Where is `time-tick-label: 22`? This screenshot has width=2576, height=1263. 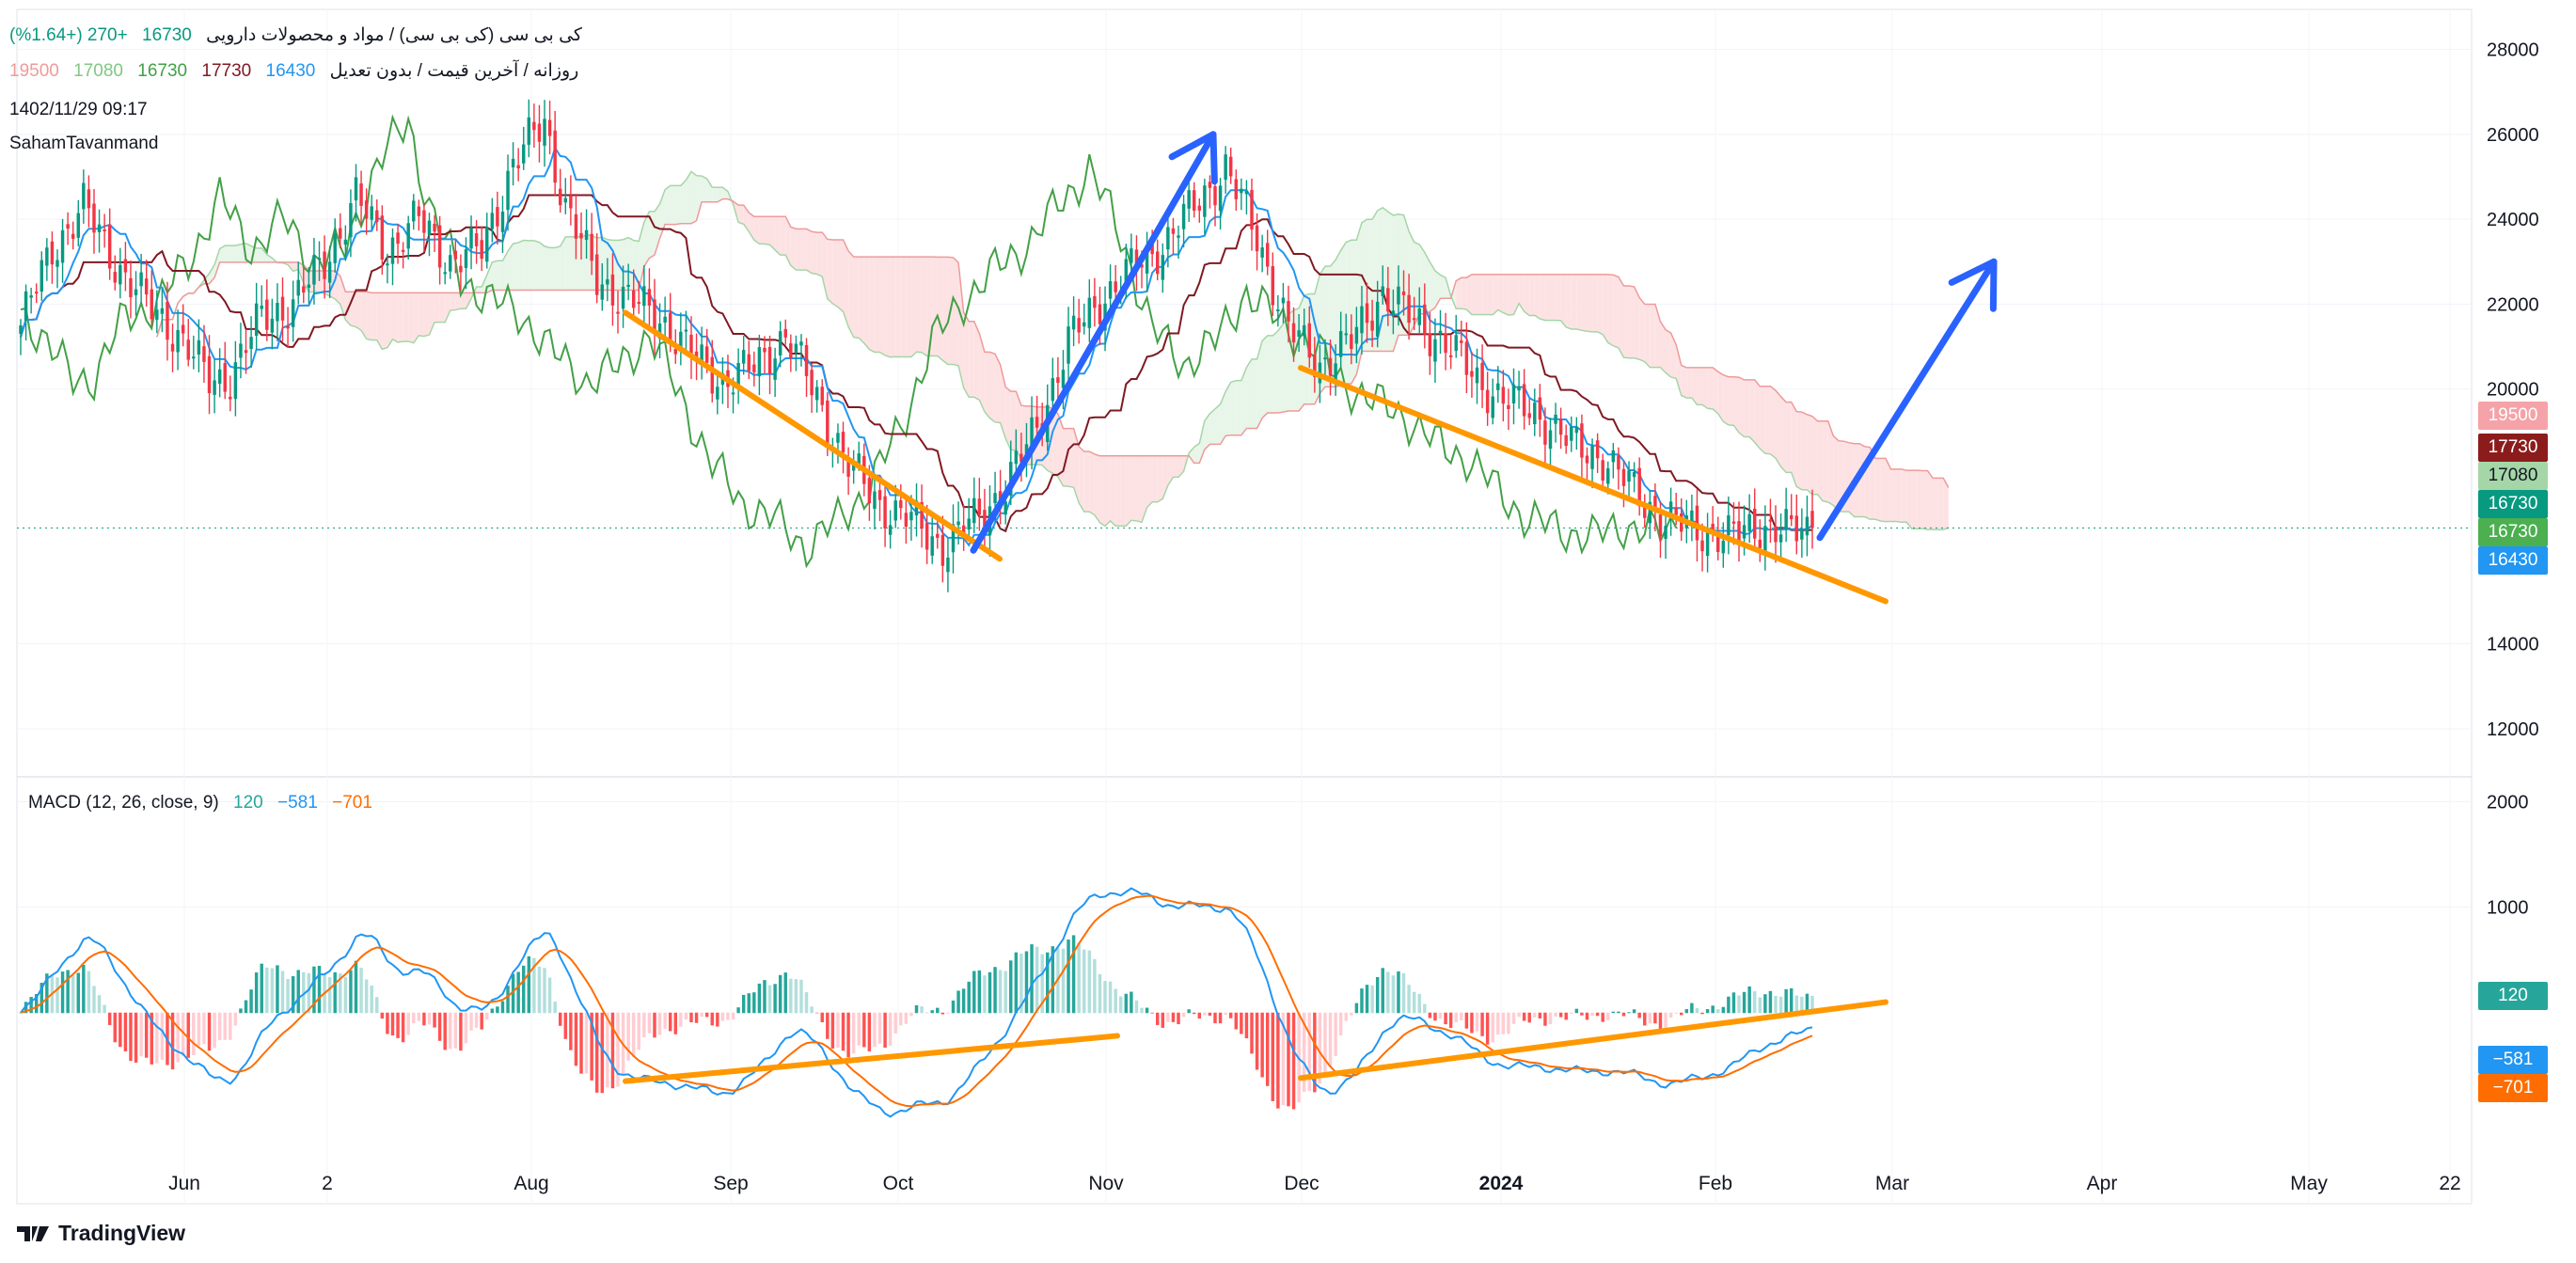 time-tick-label: 22 is located at coordinates (2449, 1183).